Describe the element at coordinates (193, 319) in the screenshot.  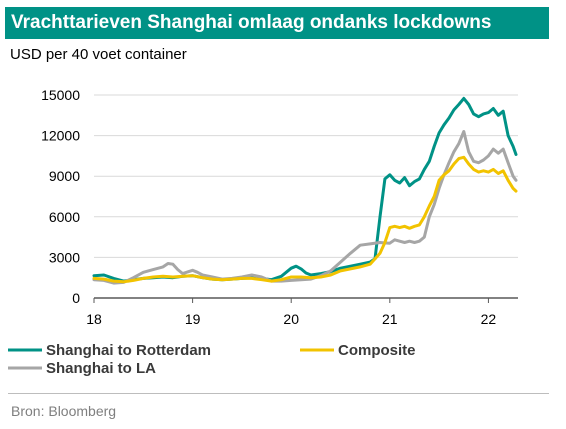
I see `x-tick-label: 19` at that location.